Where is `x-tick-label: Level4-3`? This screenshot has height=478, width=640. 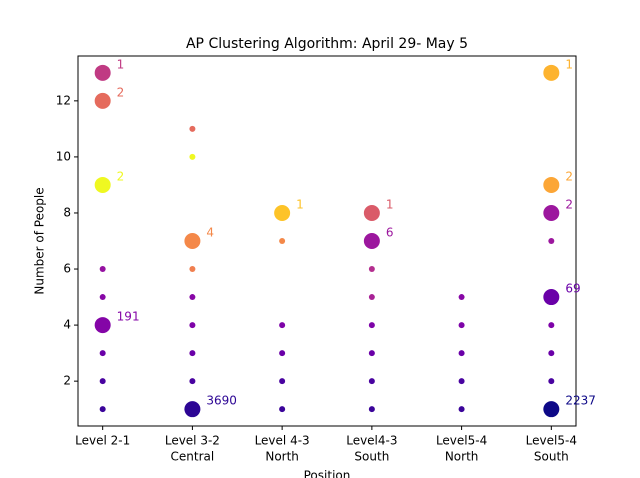
x-tick-label: Level4-3 is located at coordinates (371, 441).